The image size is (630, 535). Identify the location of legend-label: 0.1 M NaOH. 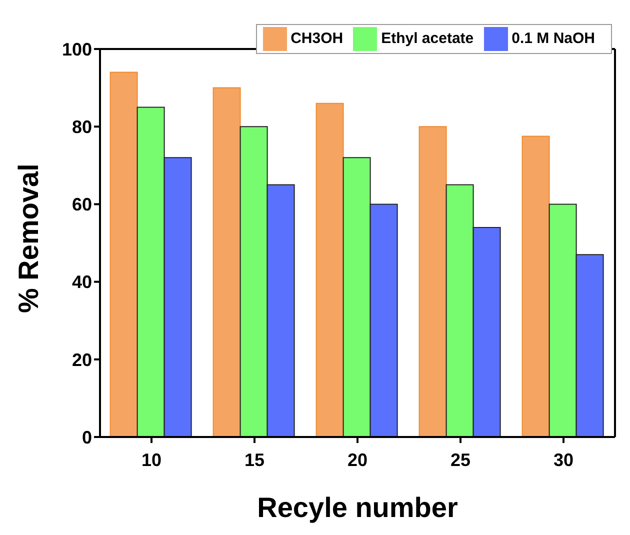
(553, 38).